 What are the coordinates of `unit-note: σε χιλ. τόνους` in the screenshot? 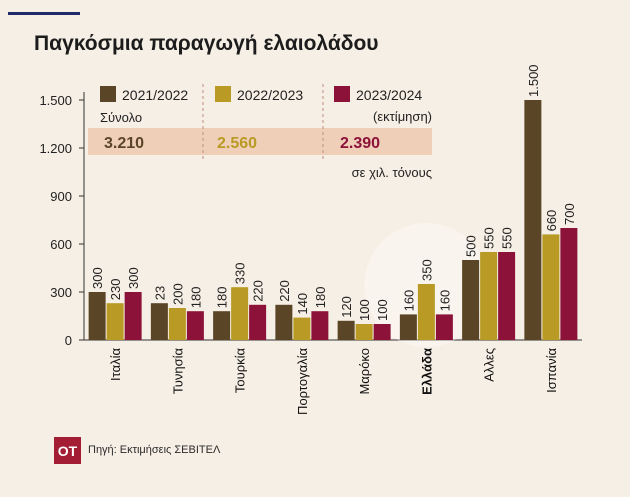 It's located at (392, 172).